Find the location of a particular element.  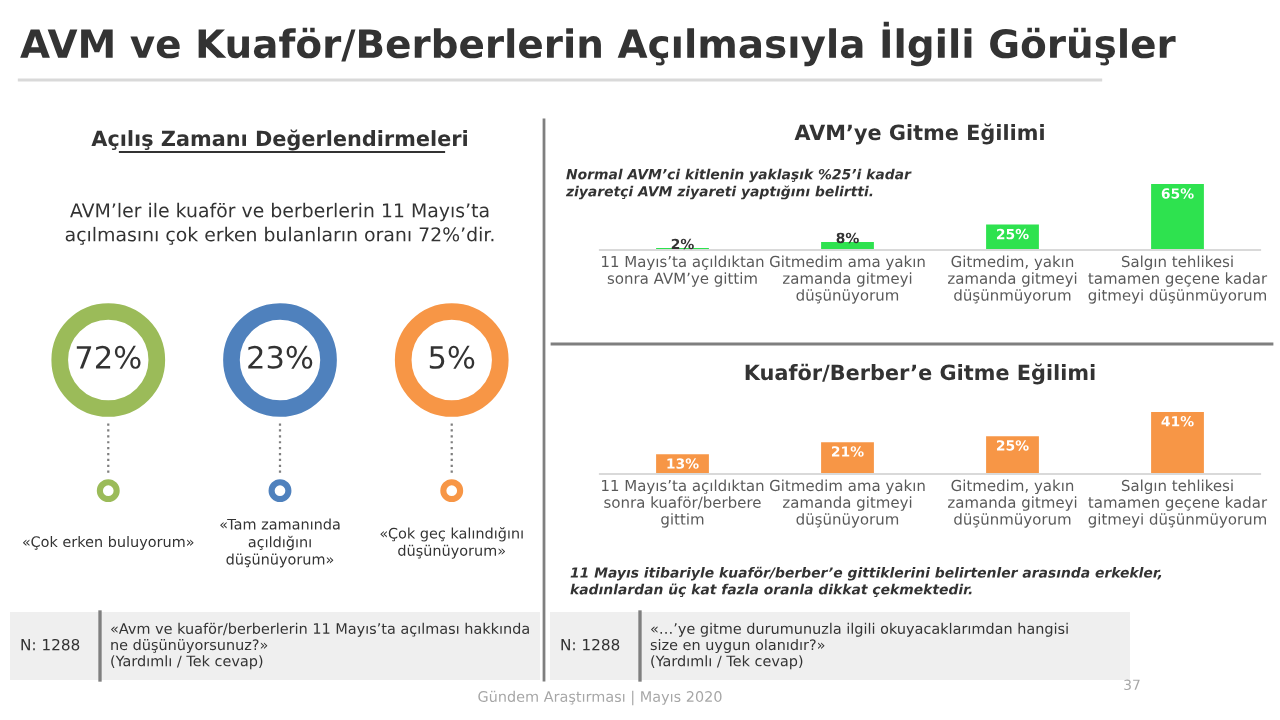

chart-title: Kuaför/Berber’e Gitme Eğilimi is located at coordinates (920, 374).